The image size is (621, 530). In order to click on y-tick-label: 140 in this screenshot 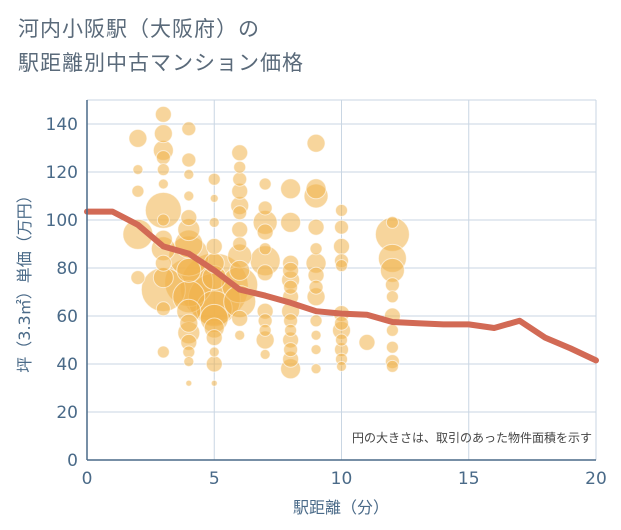, I will do `click(62, 125)`.